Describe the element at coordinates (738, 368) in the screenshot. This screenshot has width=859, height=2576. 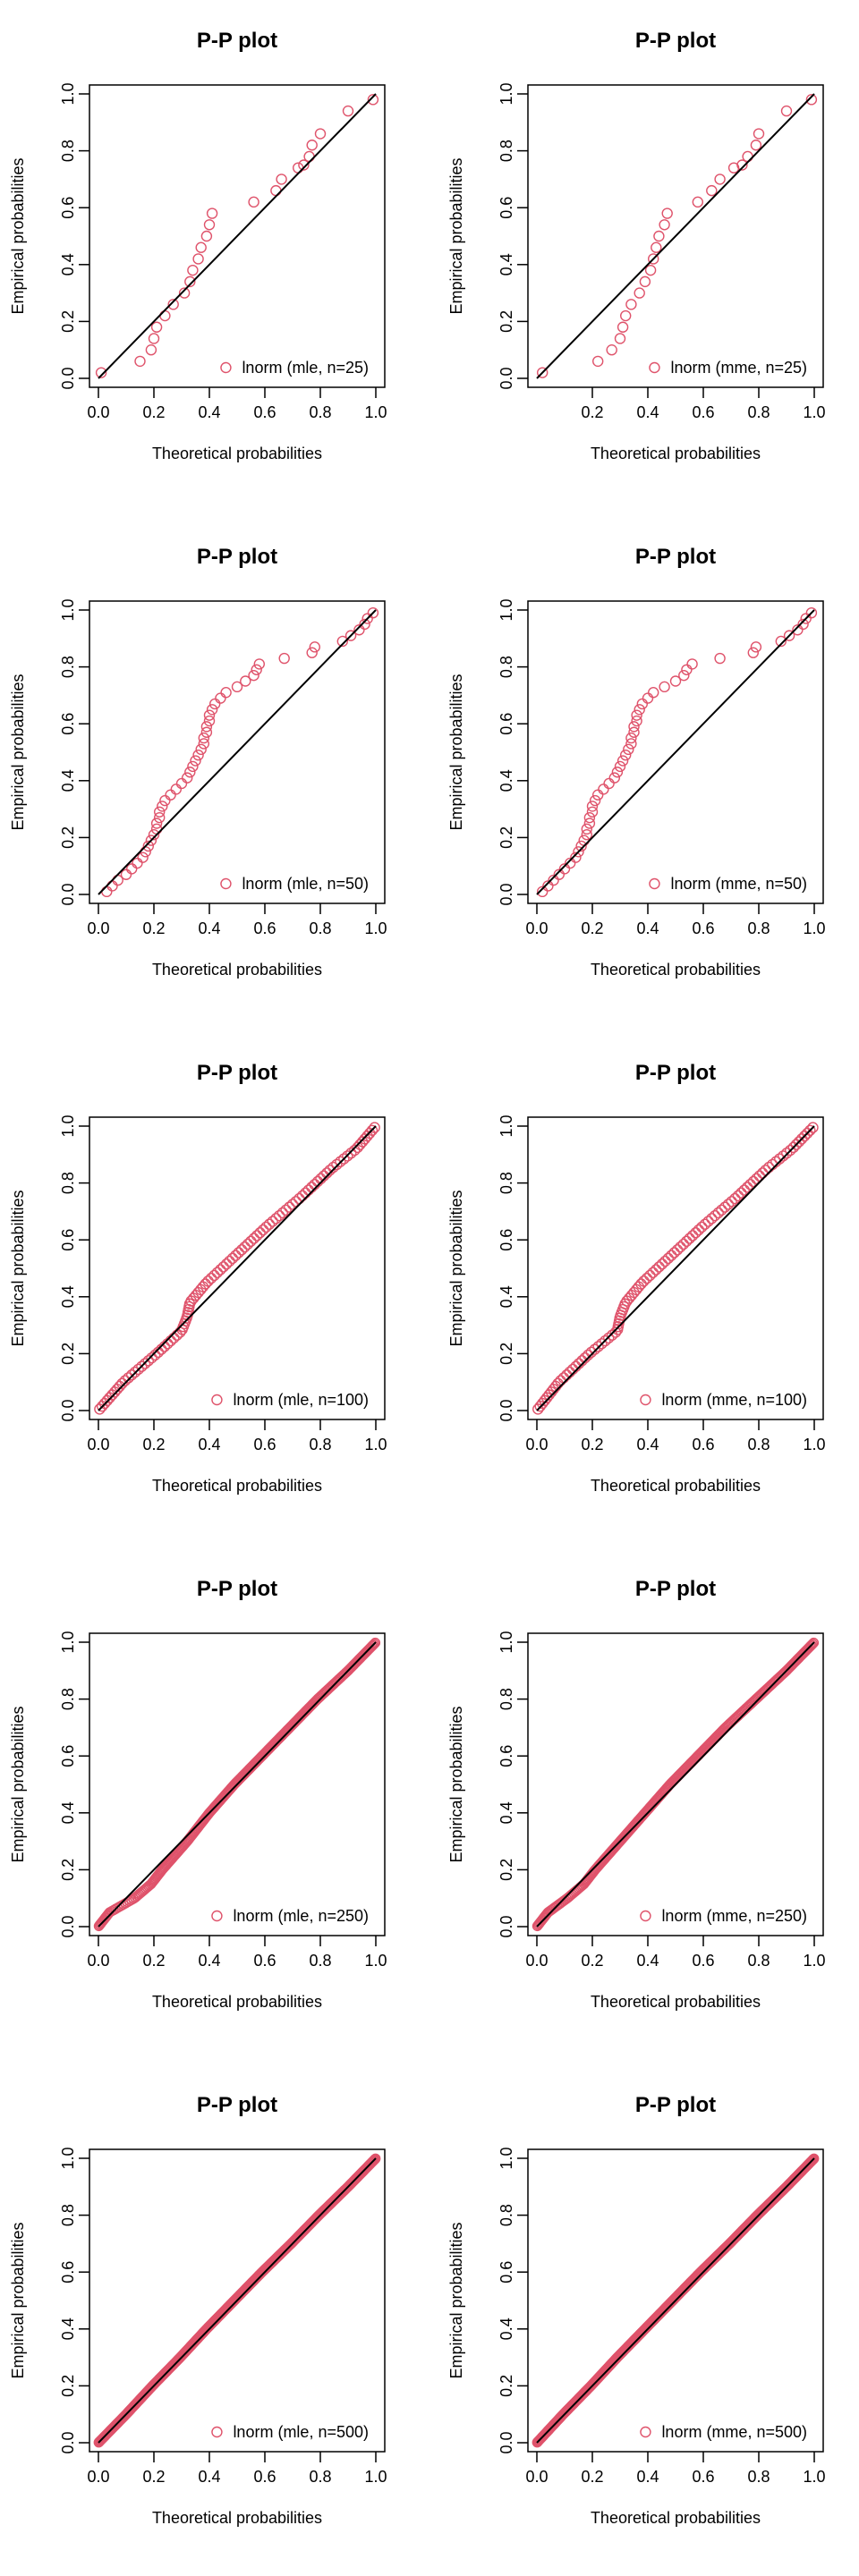
I see `legend-label: lnorm (mme, n=25)` at that location.